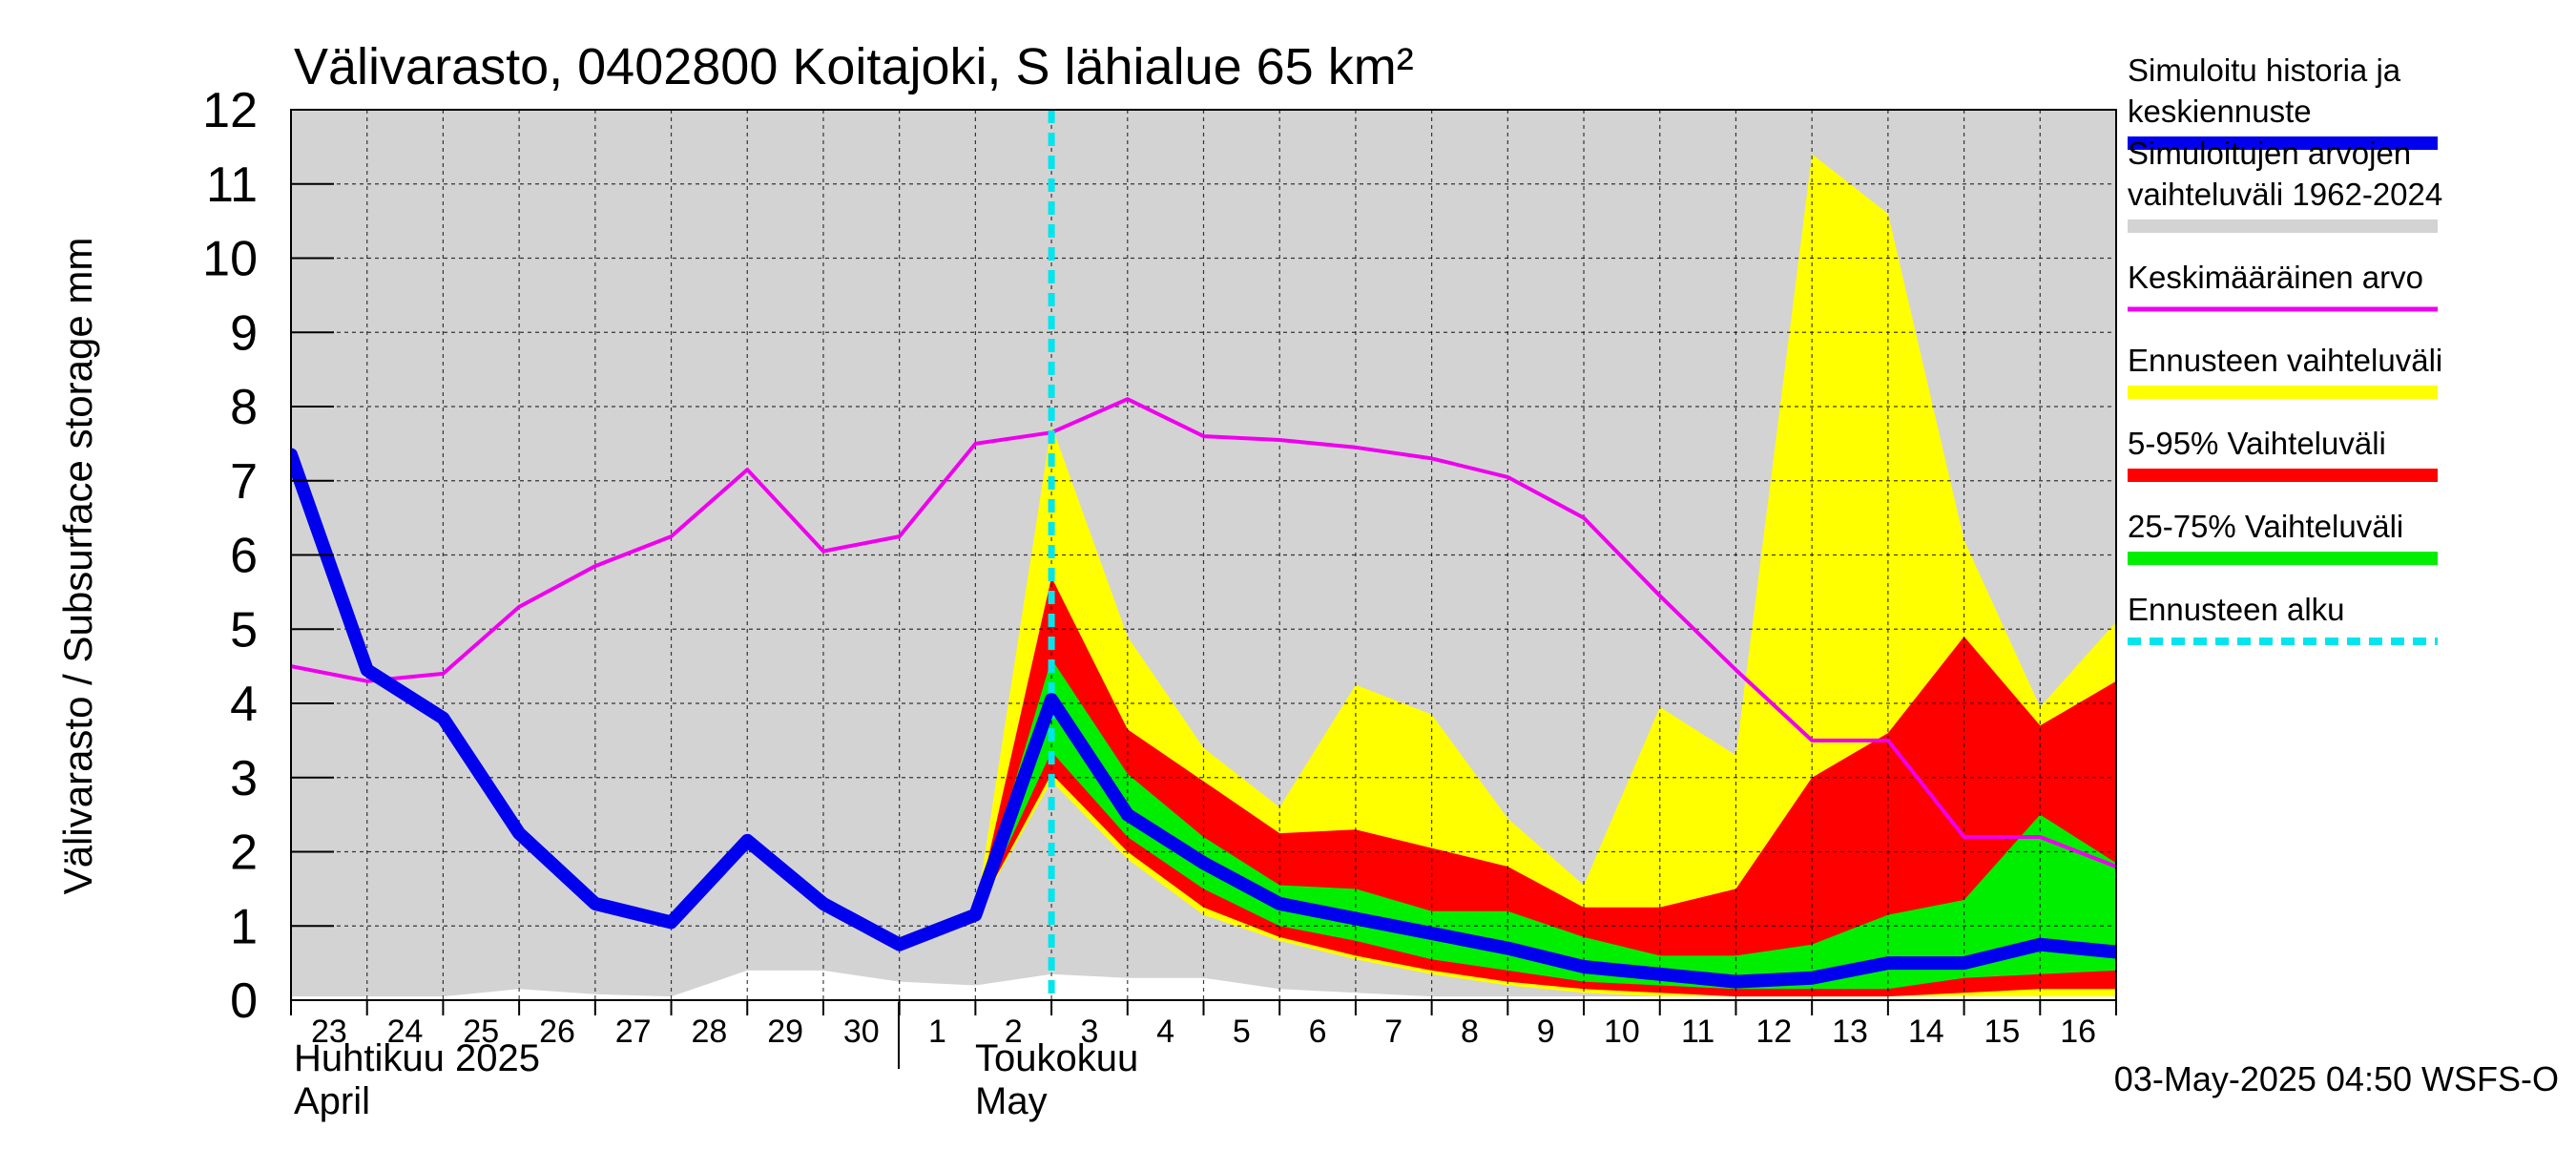 This screenshot has width=2576, height=1150. Describe the element at coordinates (1926, 1032) in the screenshot. I see `x-tick-label: 14` at that location.